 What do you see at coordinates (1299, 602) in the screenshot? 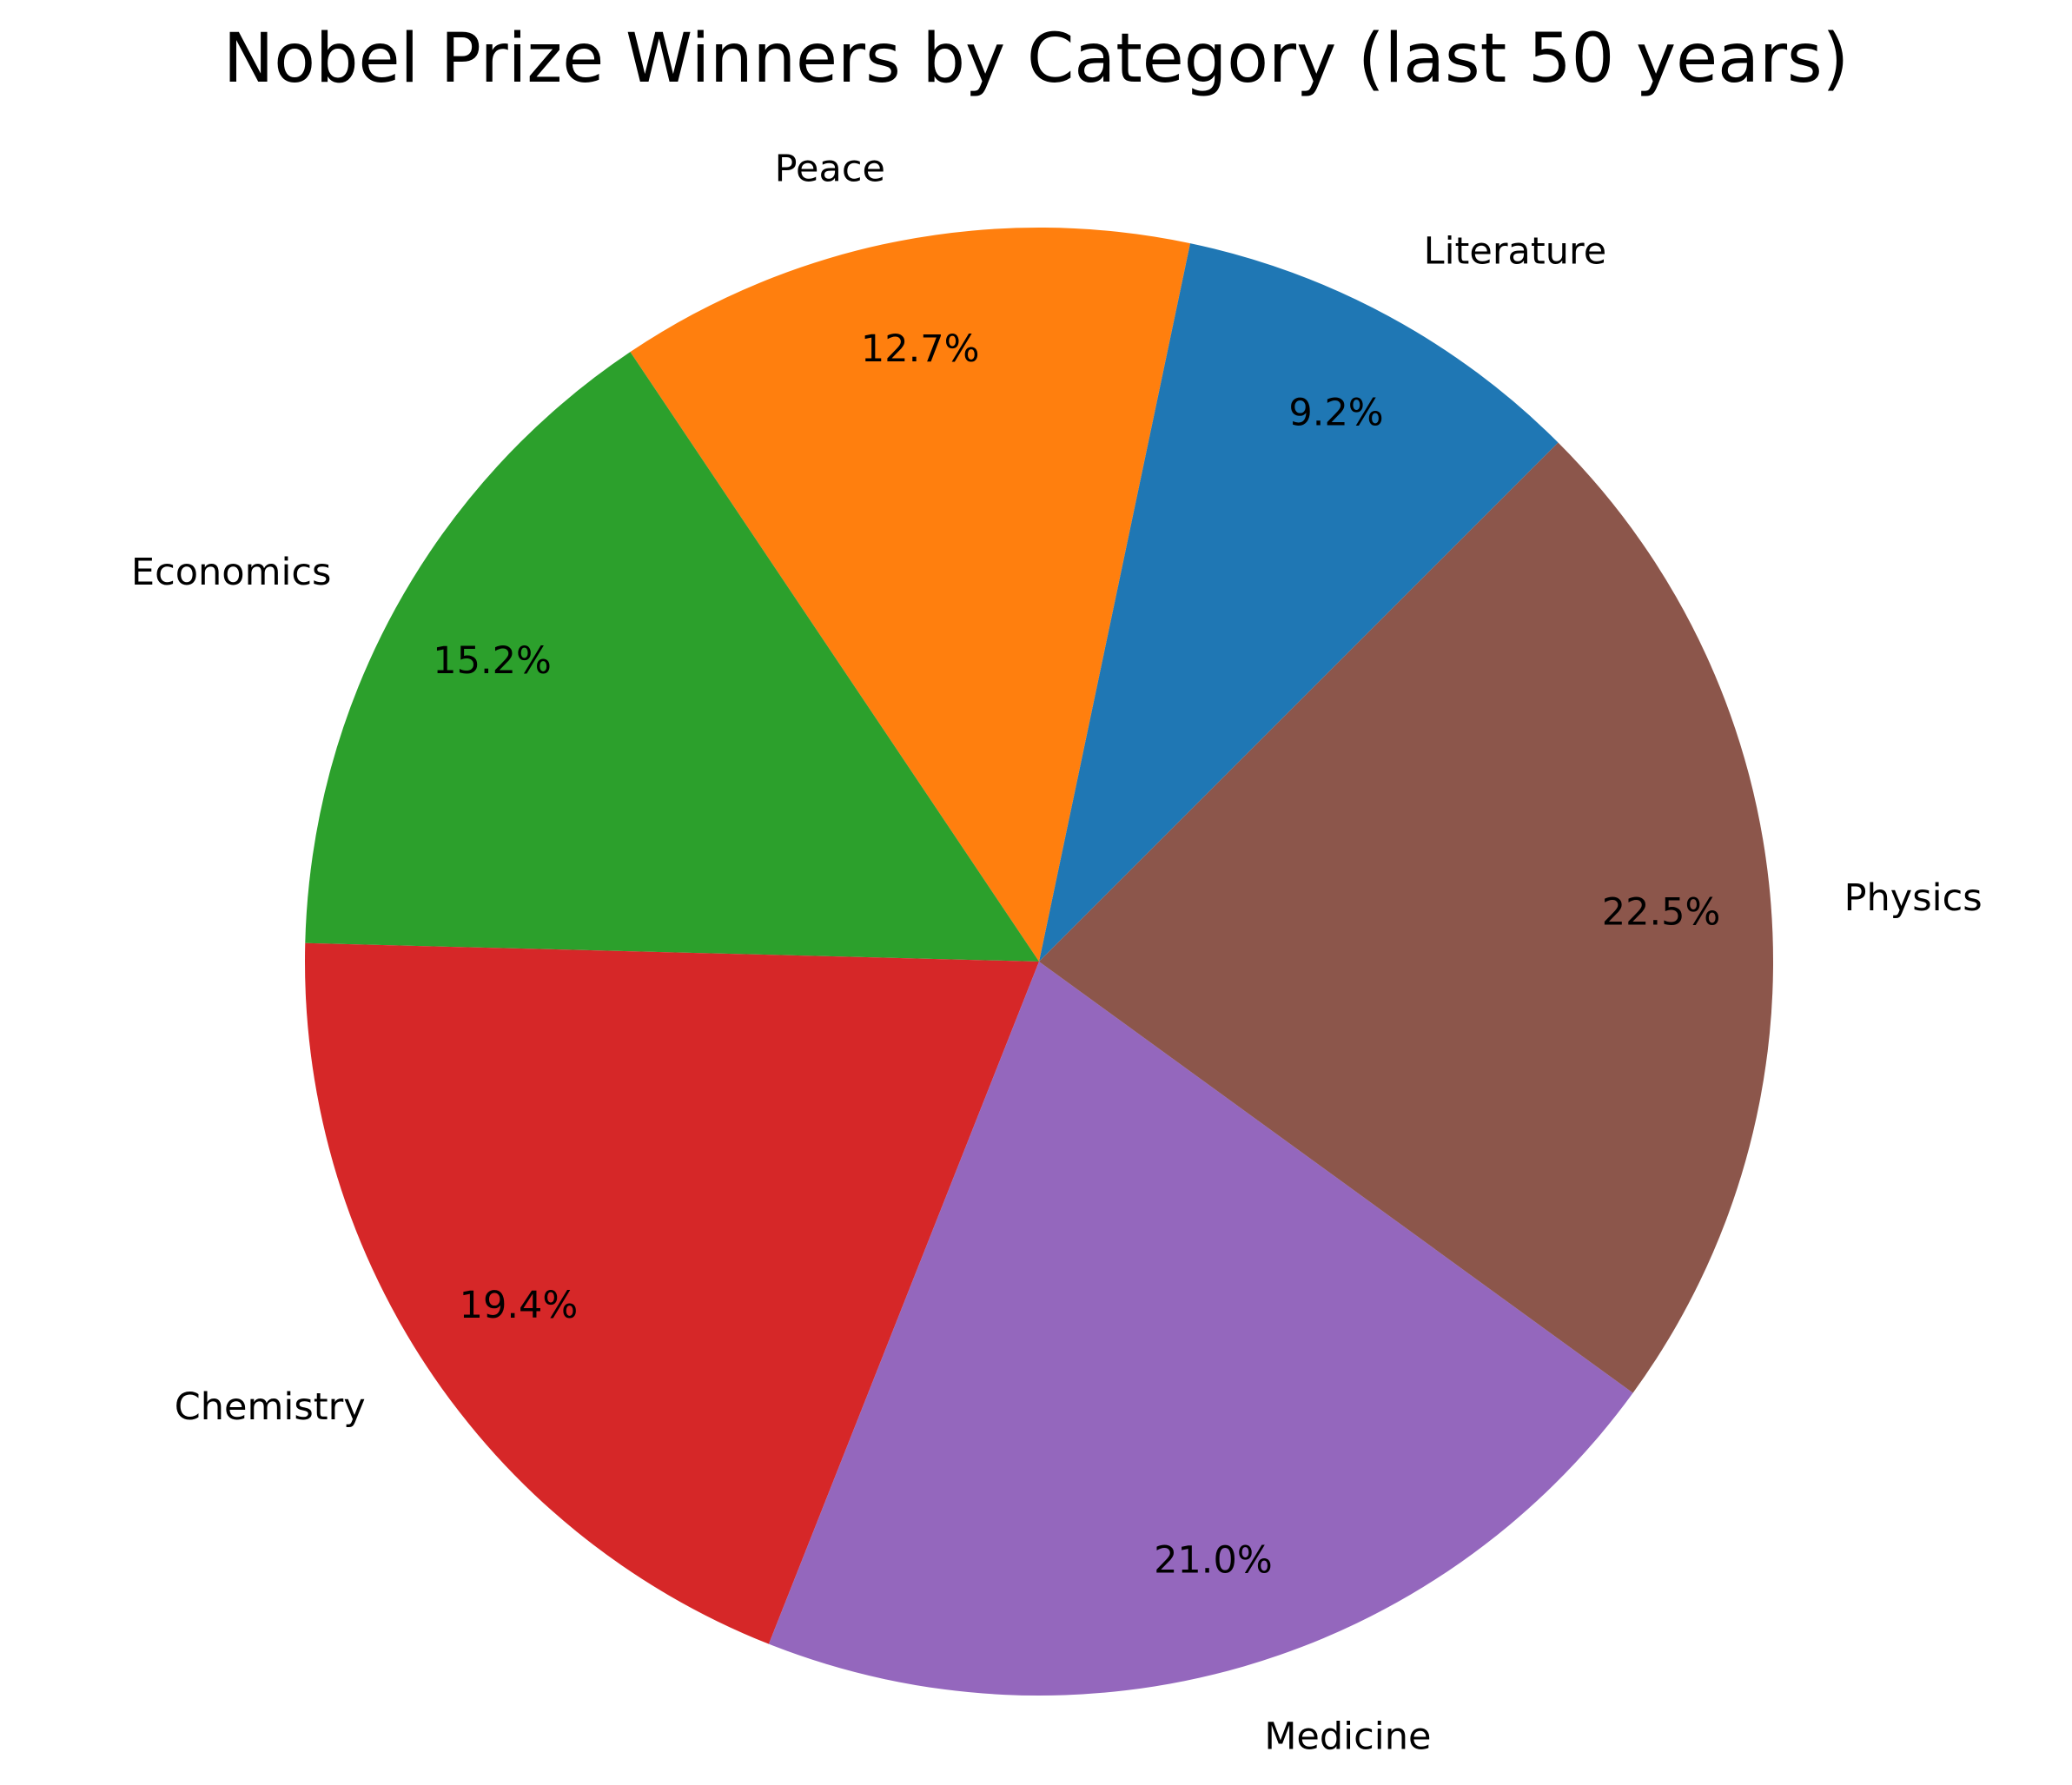
I see `pie-slice-literature` at bounding box center [1299, 602].